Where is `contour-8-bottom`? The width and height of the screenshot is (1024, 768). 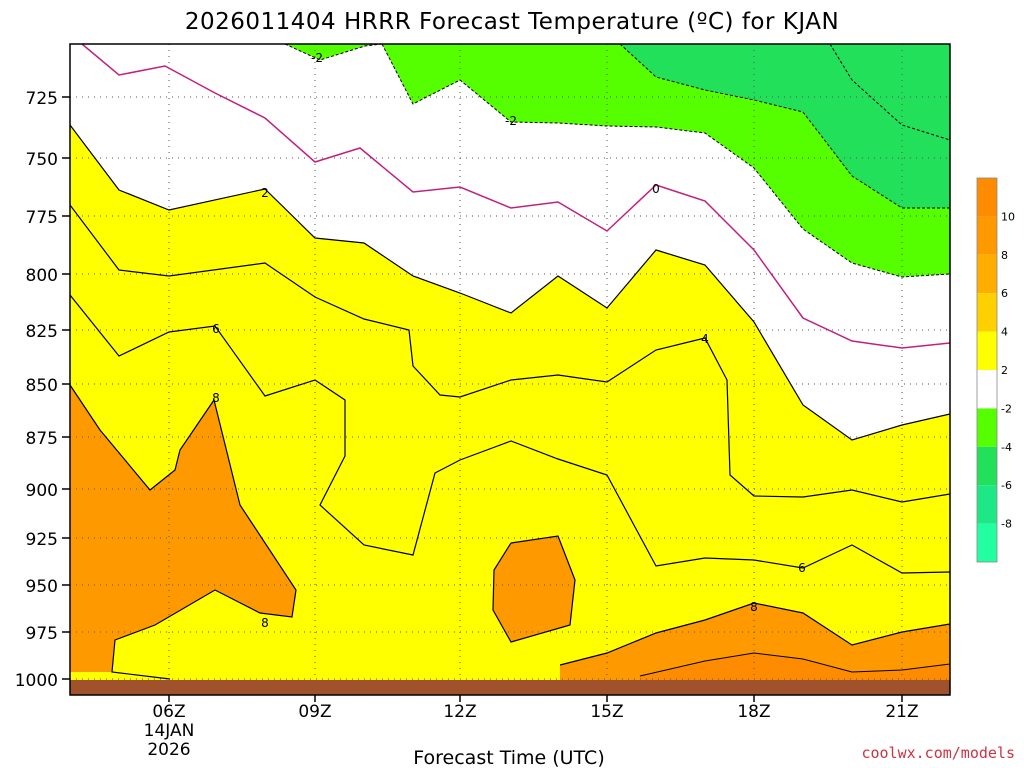
contour-8-bottom is located at coordinates (754, 634).